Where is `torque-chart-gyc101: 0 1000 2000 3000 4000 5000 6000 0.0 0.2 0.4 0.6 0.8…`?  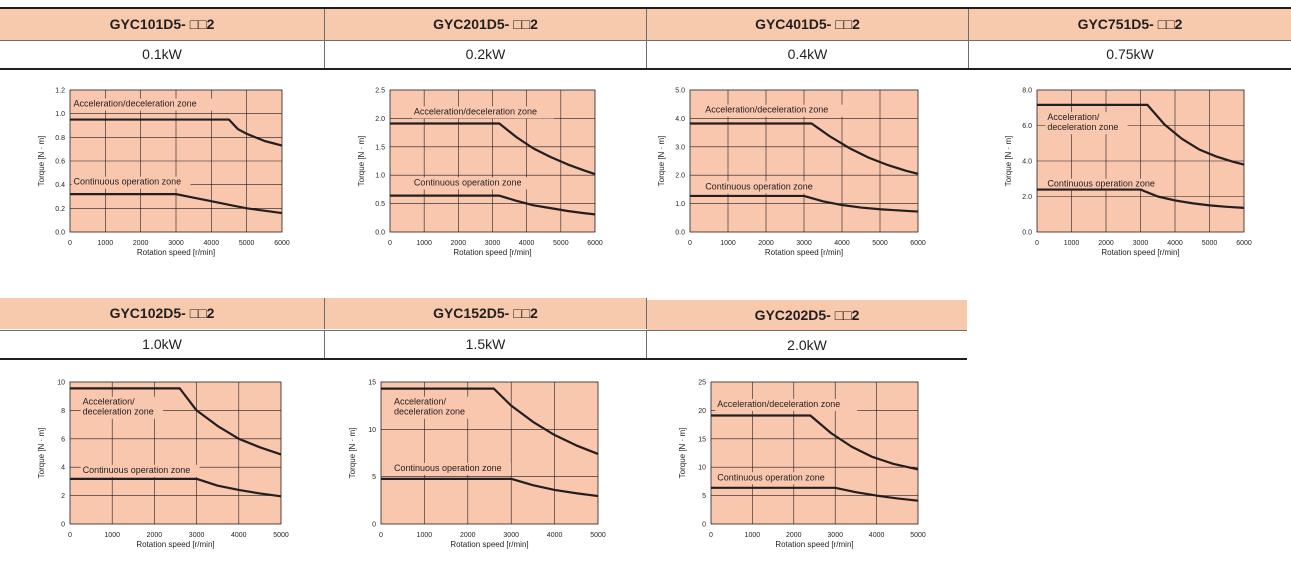
torque-chart-gyc101: 0 1000 2000 3000 4000 5000 6000 0.0 0.2 0.4 0.6 0.8… is located at coordinates (163, 173).